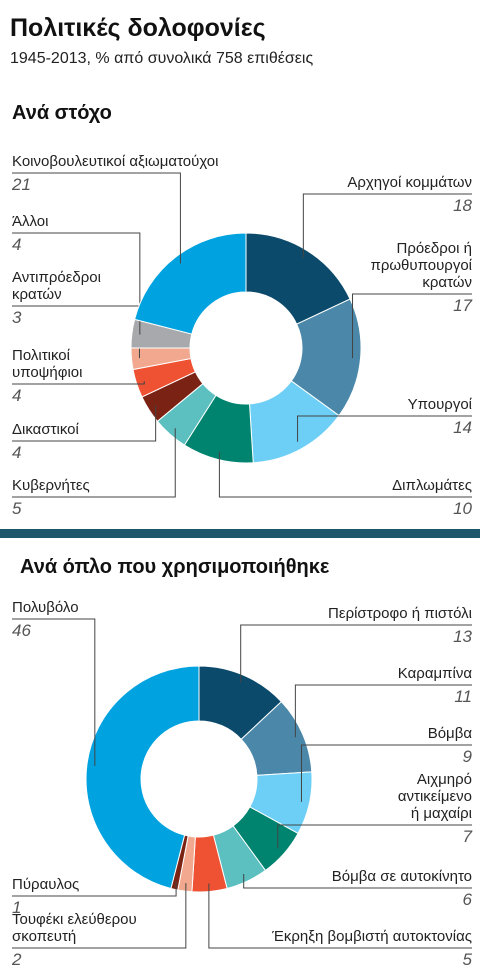 Image resolution: width=480 pixels, height=969 pixels. Describe the element at coordinates (21, 630) in the screenshot. I see `value-label: 46` at that location.